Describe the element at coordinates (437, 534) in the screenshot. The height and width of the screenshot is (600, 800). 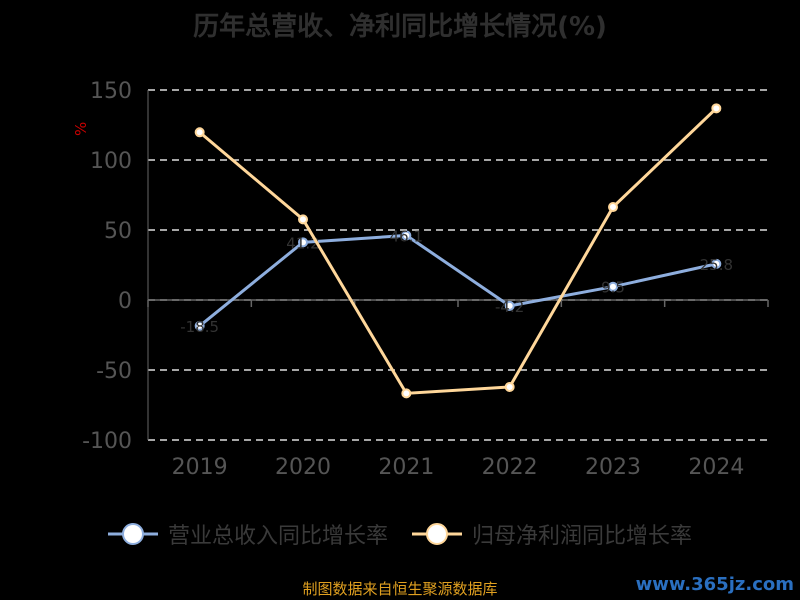
I see `legend-marker-profit` at that location.